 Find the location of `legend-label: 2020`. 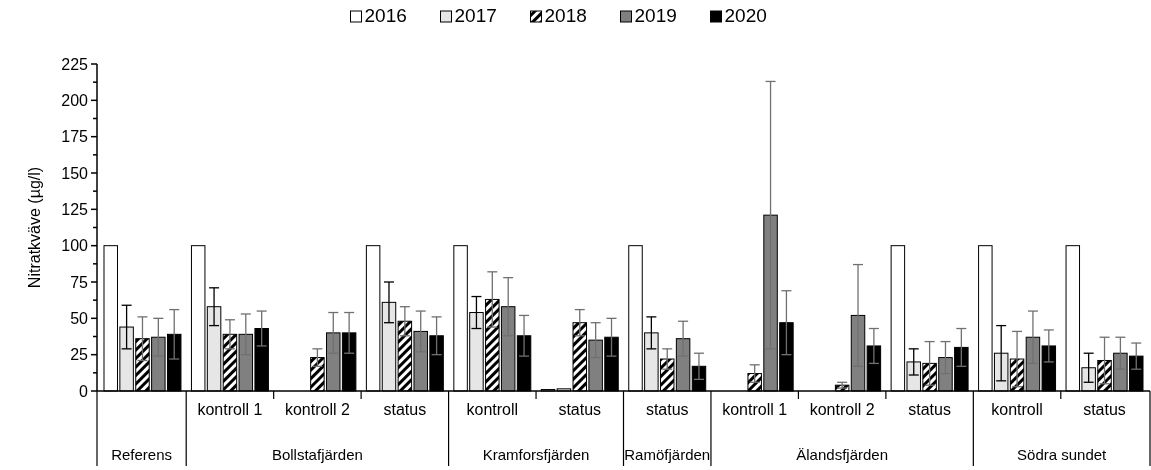

legend-label: 2020 is located at coordinates (745, 15).